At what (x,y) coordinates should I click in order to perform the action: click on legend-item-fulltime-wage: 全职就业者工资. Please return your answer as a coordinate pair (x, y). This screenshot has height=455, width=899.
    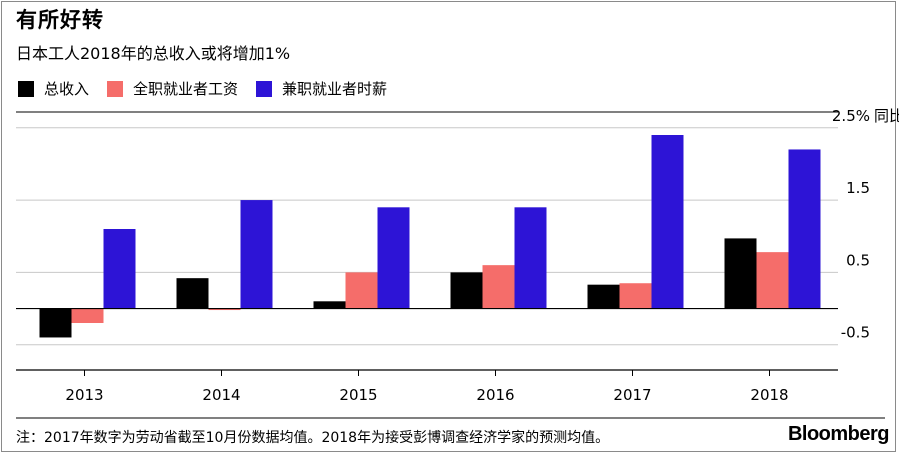
    Looking at the image, I should click on (172, 88).